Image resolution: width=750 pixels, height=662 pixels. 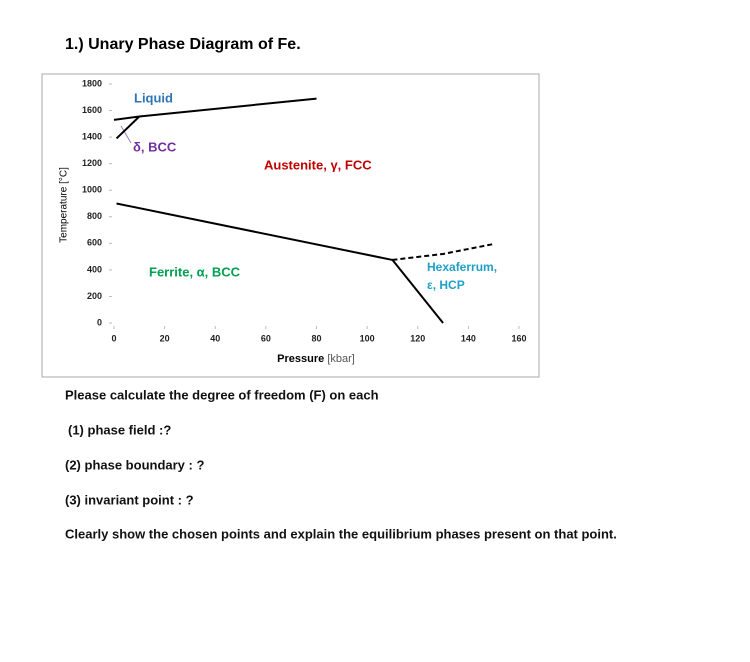 What do you see at coordinates (126, 134) in the screenshot?
I see `pointer-arrow` at bounding box center [126, 134].